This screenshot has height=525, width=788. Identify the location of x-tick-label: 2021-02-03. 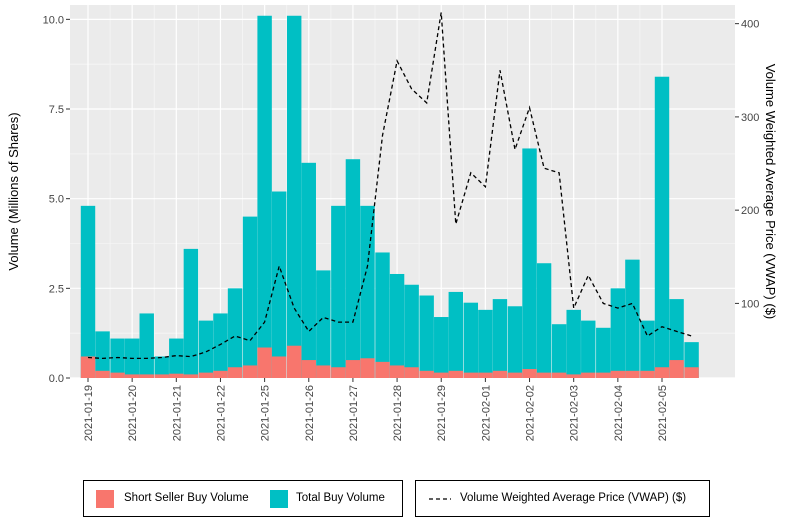
(575, 413).